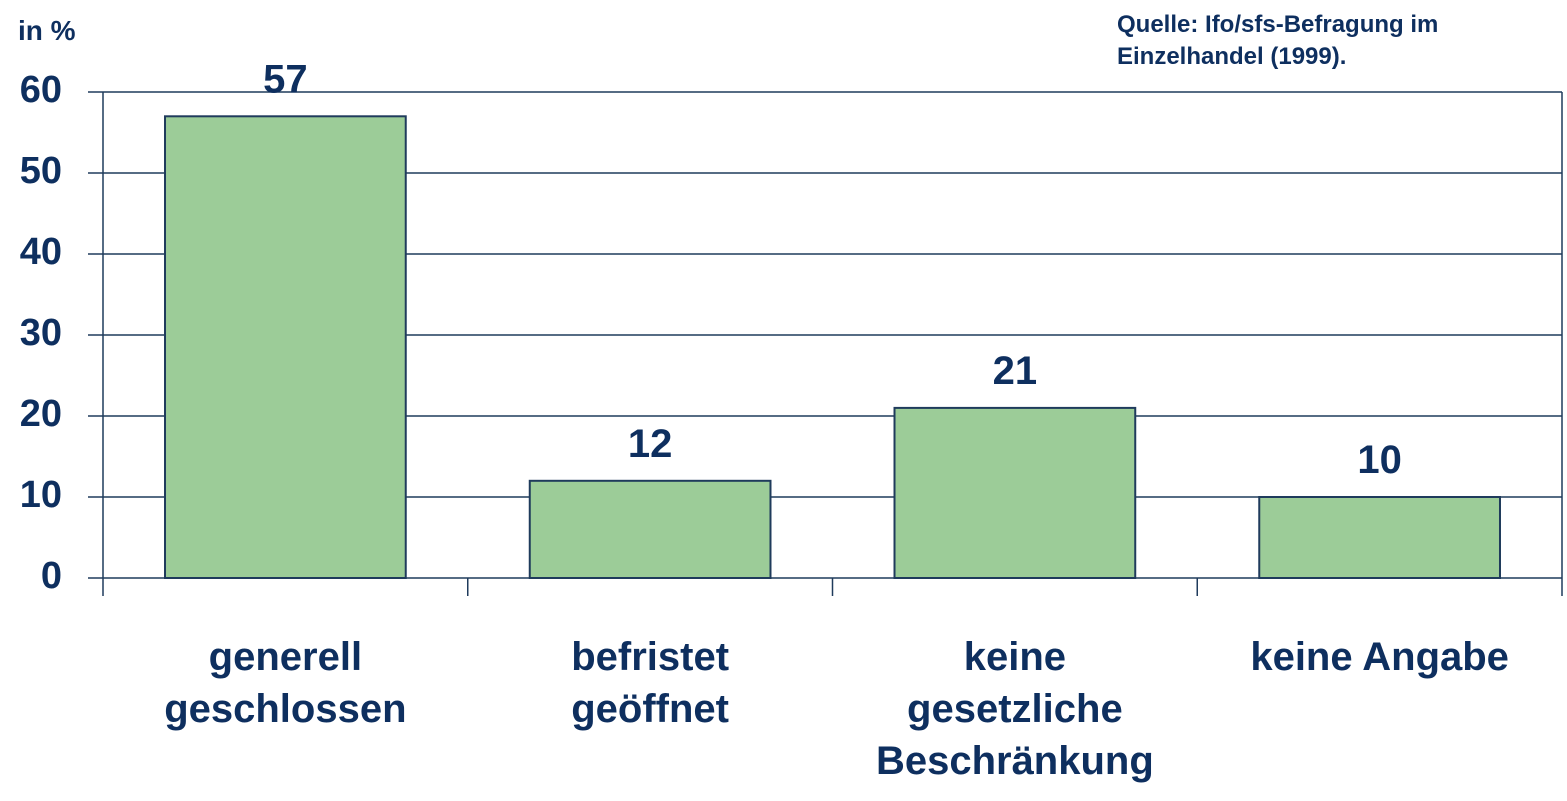 This screenshot has width=1567, height=801. Describe the element at coordinates (47, 30) in the screenshot. I see `y-axis-label: in %` at that location.